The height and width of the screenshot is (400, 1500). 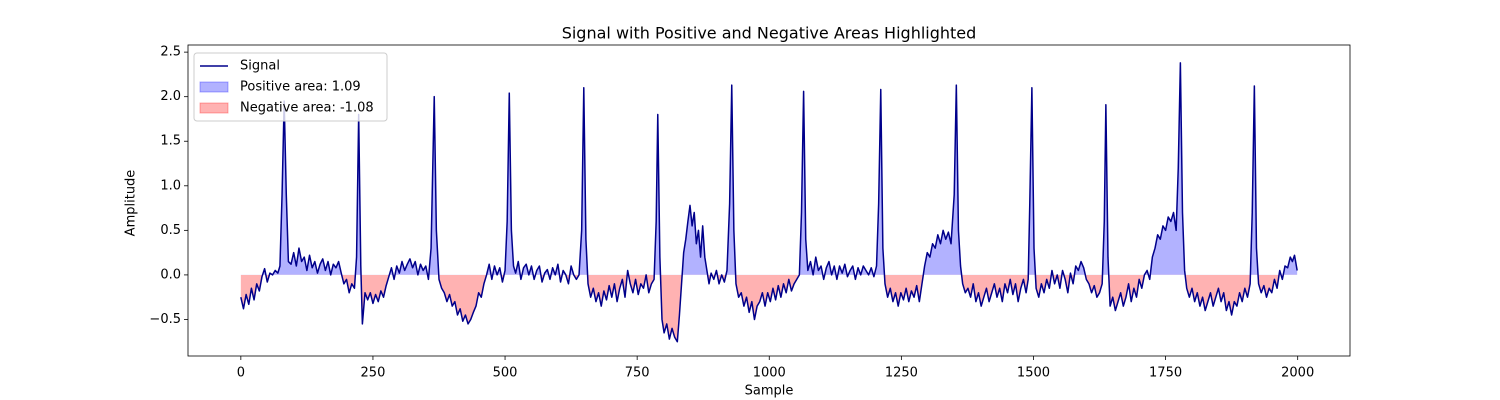 I want to click on y-tick-label: 2.0, so click(x=170, y=96).